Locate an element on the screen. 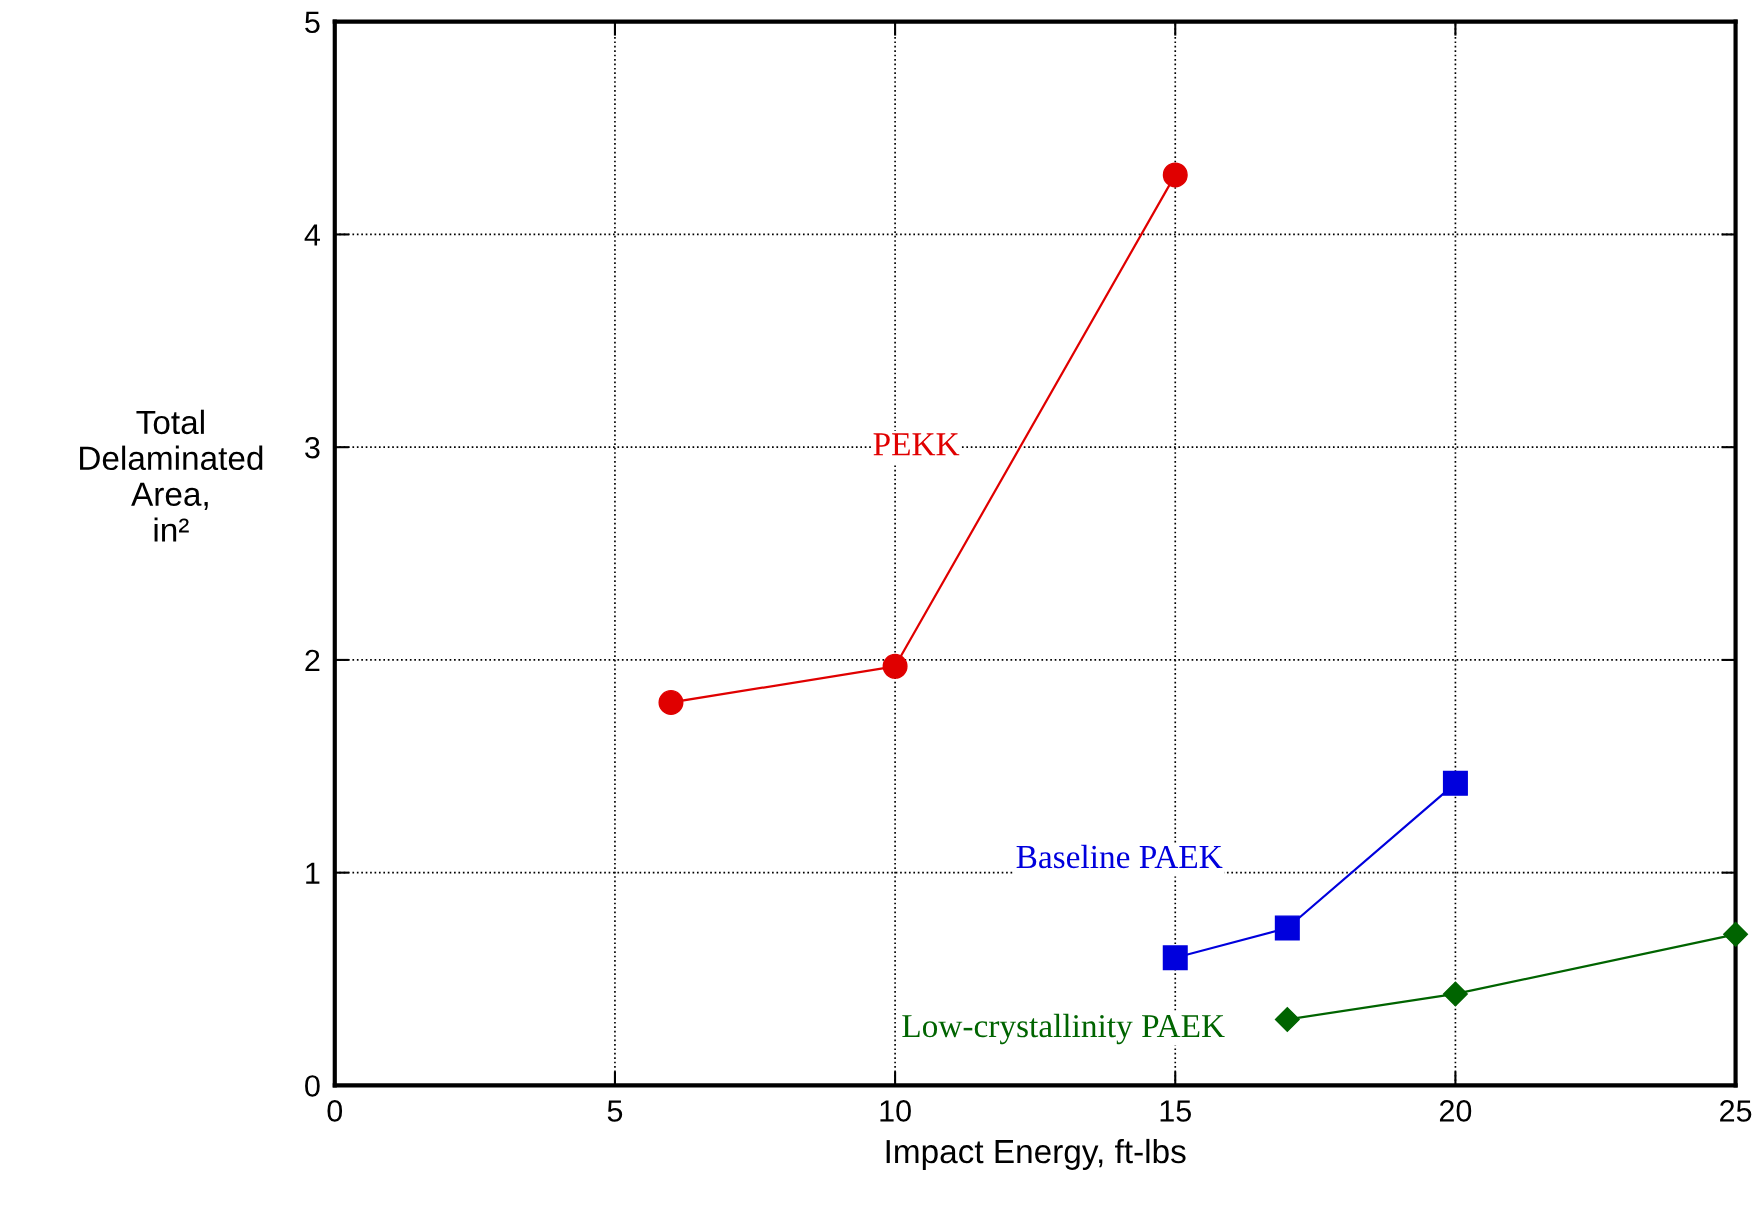 The width and height of the screenshot is (1762, 1206). series-label: Low-crystallinity PAEK is located at coordinates (1063, 1029).